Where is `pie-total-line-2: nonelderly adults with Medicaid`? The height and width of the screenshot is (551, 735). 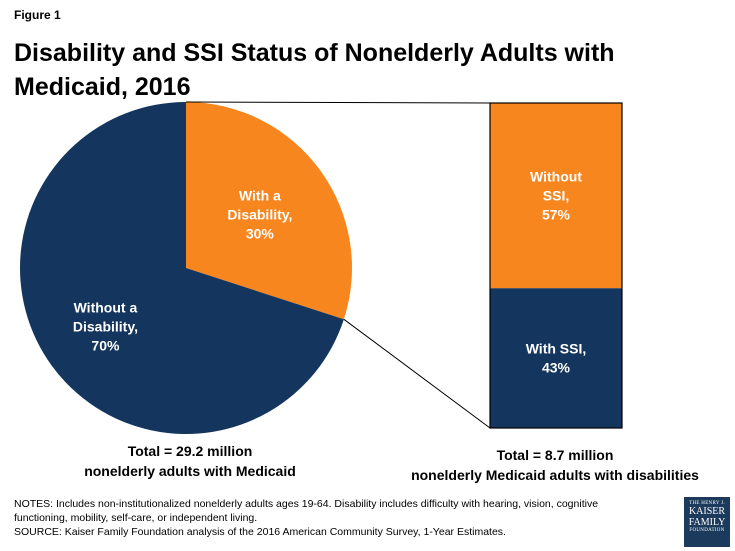 pie-total-line-2: nonelderly adults with Medicaid is located at coordinates (190, 471).